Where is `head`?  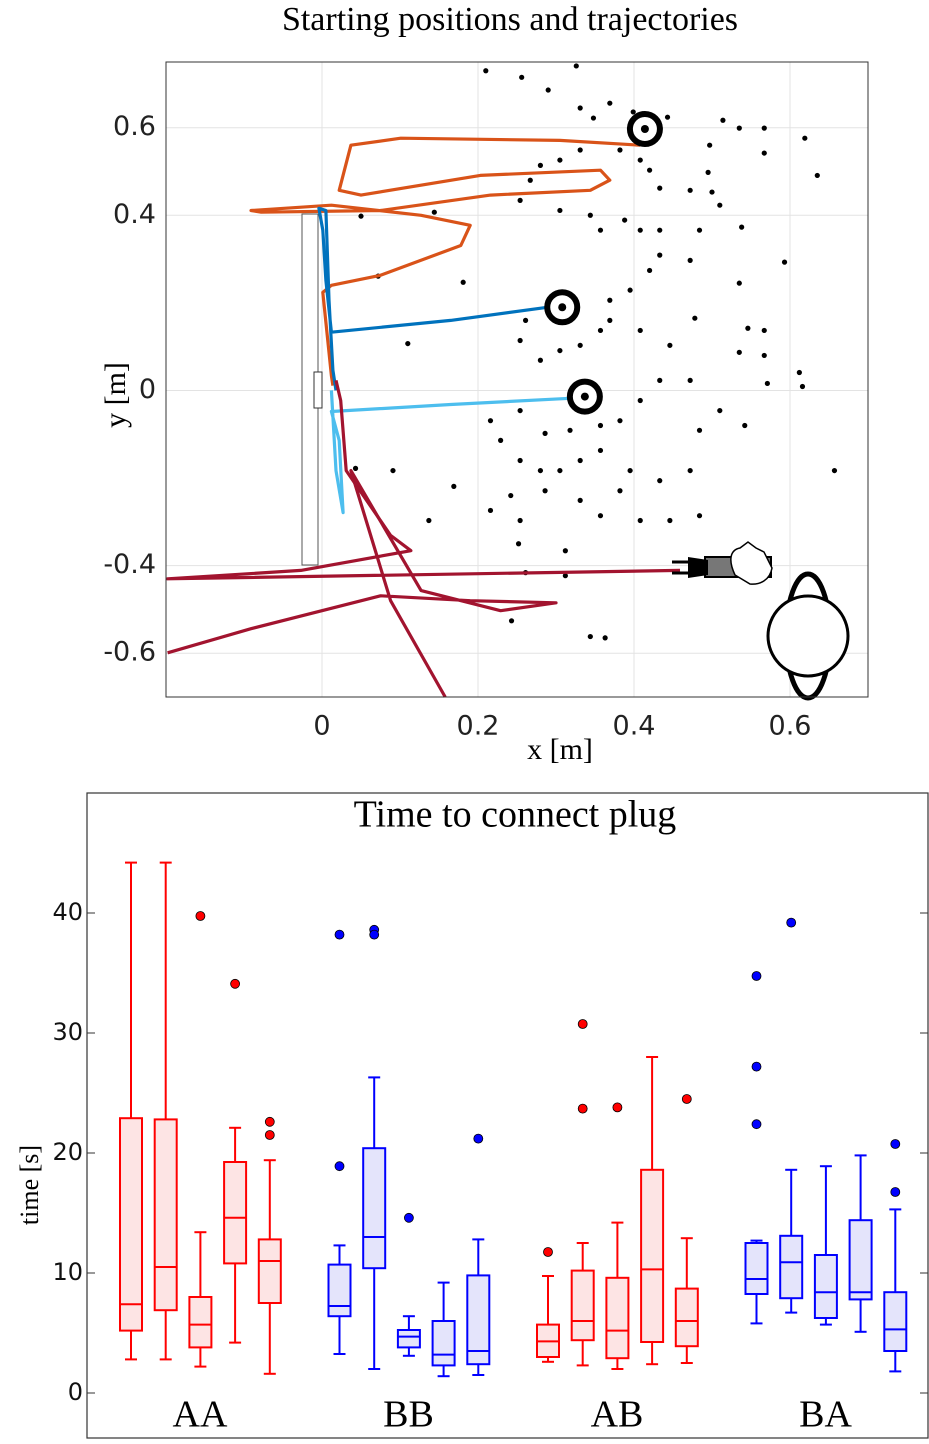 head is located at coordinates (808, 636).